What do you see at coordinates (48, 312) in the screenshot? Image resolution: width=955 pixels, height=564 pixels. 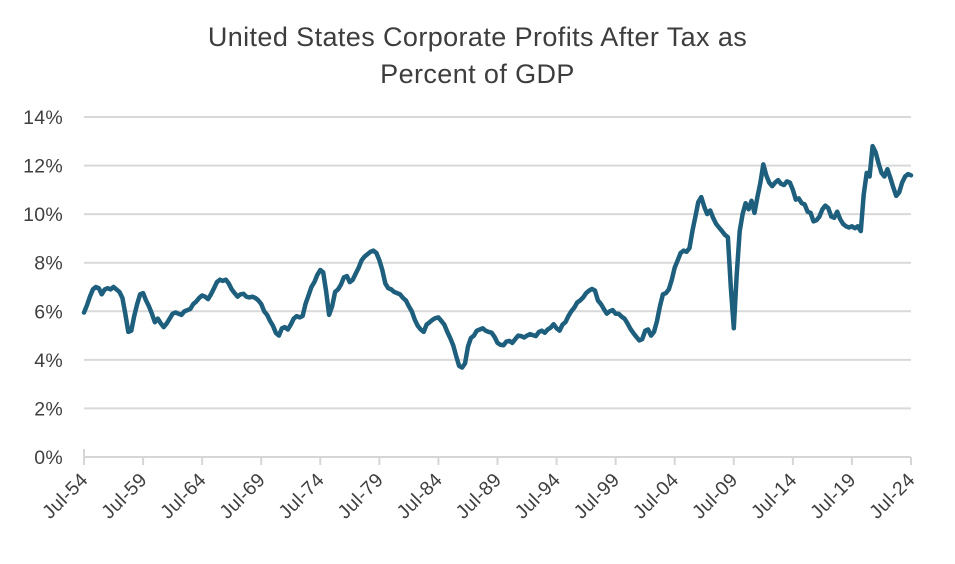 I see `y-axis-tick-label: 6%` at bounding box center [48, 312].